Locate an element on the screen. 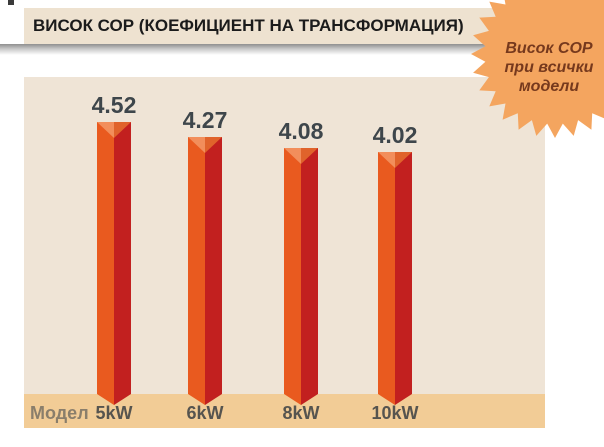 This screenshot has height=447, width=604. title-shadow-divider is located at coordinates (302, 49).